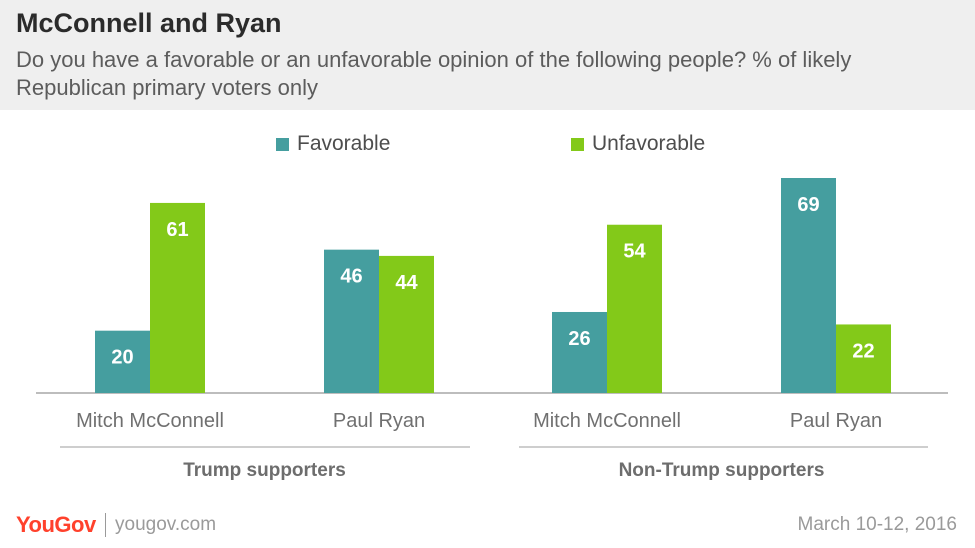 The height and width of the screenshot is (548, 975). What do you see at coordinates (808, 205) in the screenshot?
I see `data-label-favorable-3: 69` at bounding box center [808, 205].